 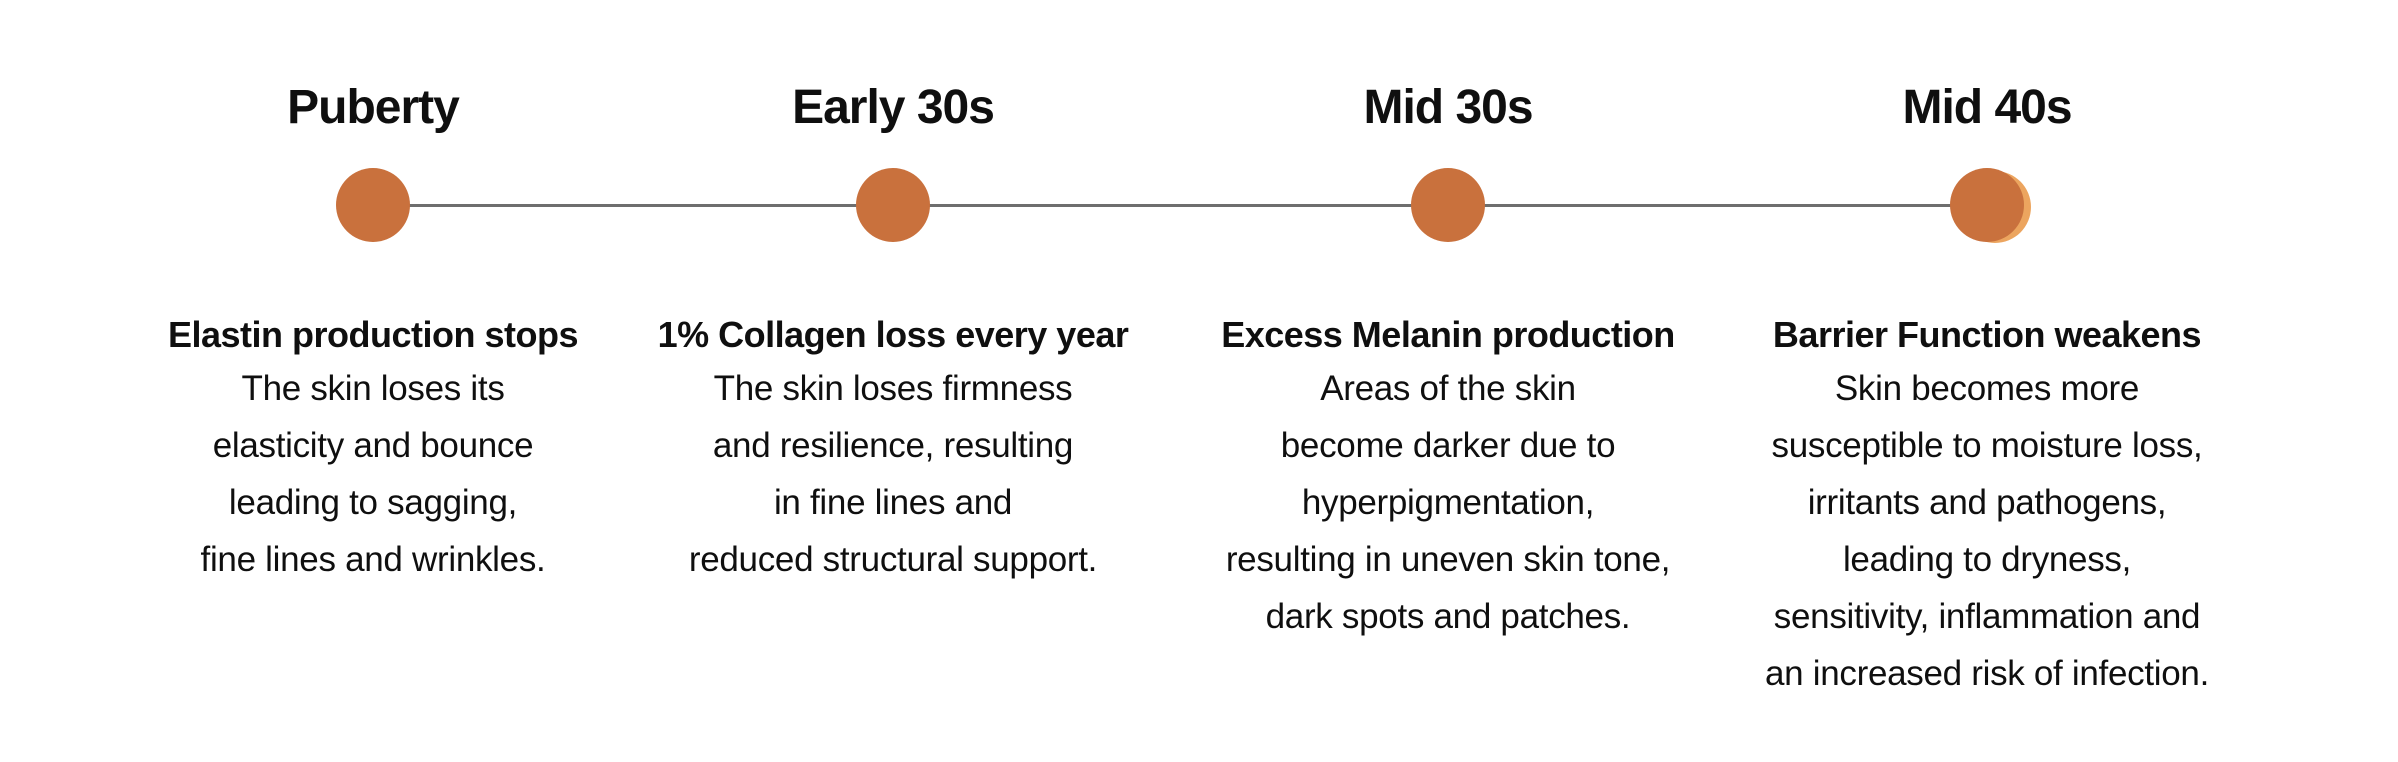 I want to click on stage-description-line: resulting in uneven skin tone,, so click(x=1448, y=559).